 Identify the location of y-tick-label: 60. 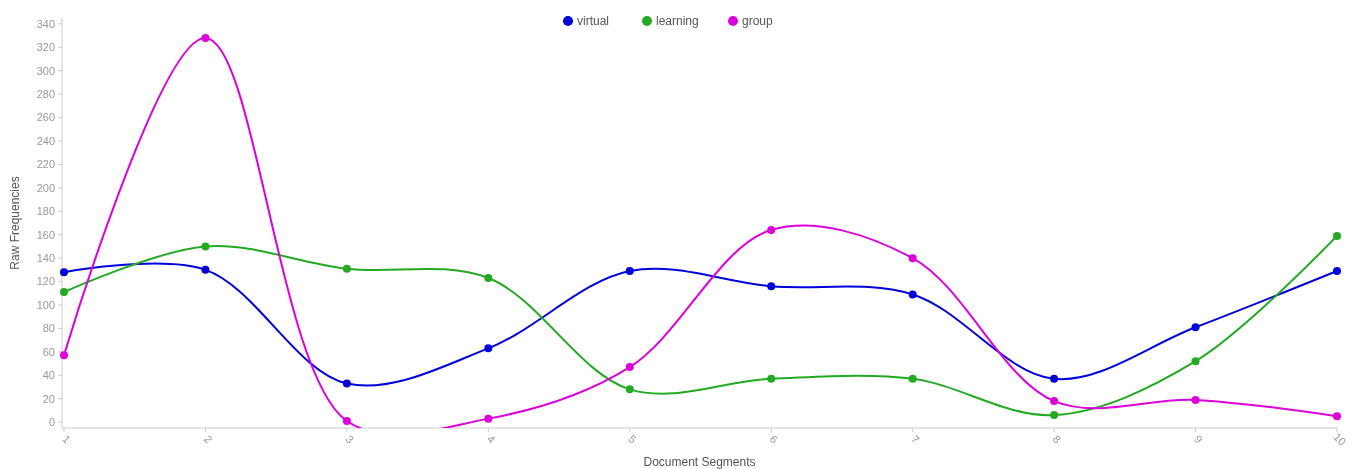
(48, 351).